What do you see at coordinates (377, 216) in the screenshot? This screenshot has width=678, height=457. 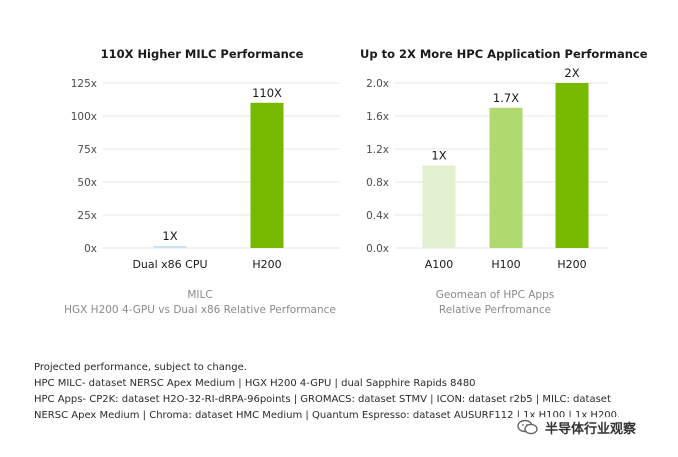 I see `chart2-ytick-label: 0.4x` at bounding box center [377, 216].